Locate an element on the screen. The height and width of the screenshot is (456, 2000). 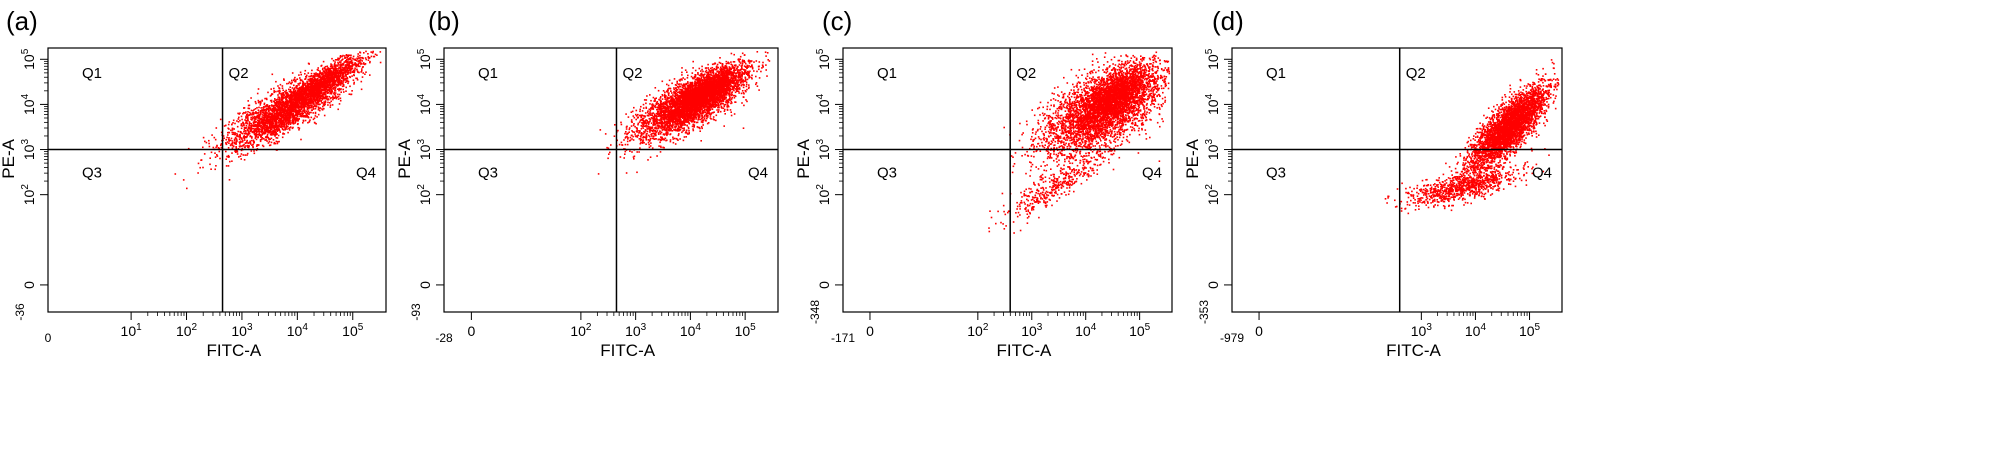
x-min-label: 0 is located at coordinates (48, 338).